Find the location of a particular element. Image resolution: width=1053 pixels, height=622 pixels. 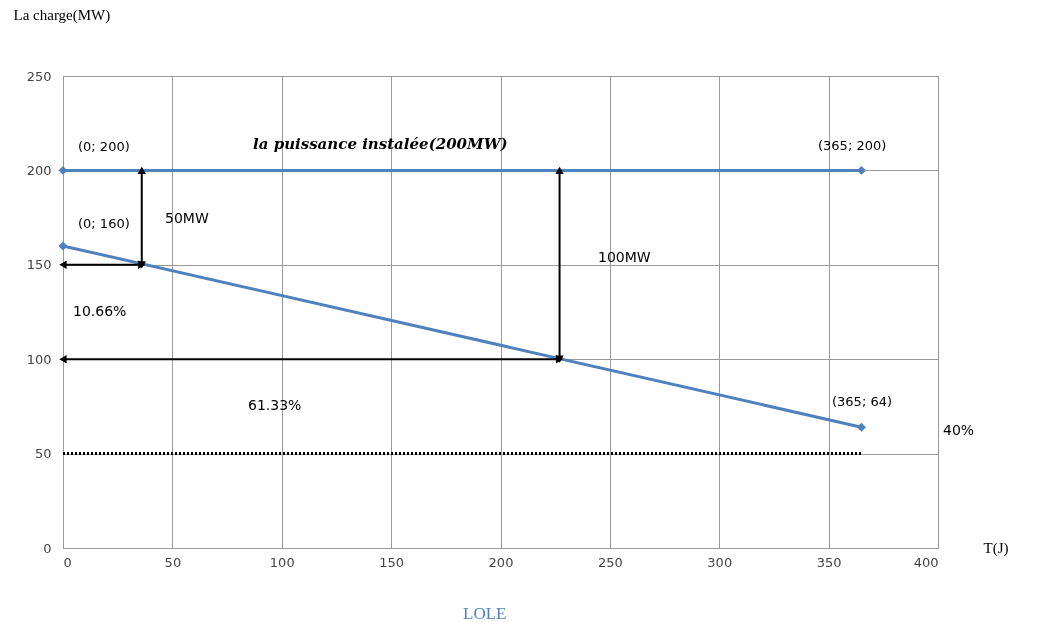

x-tick-label: 50 is located at coordinates (173, 562).